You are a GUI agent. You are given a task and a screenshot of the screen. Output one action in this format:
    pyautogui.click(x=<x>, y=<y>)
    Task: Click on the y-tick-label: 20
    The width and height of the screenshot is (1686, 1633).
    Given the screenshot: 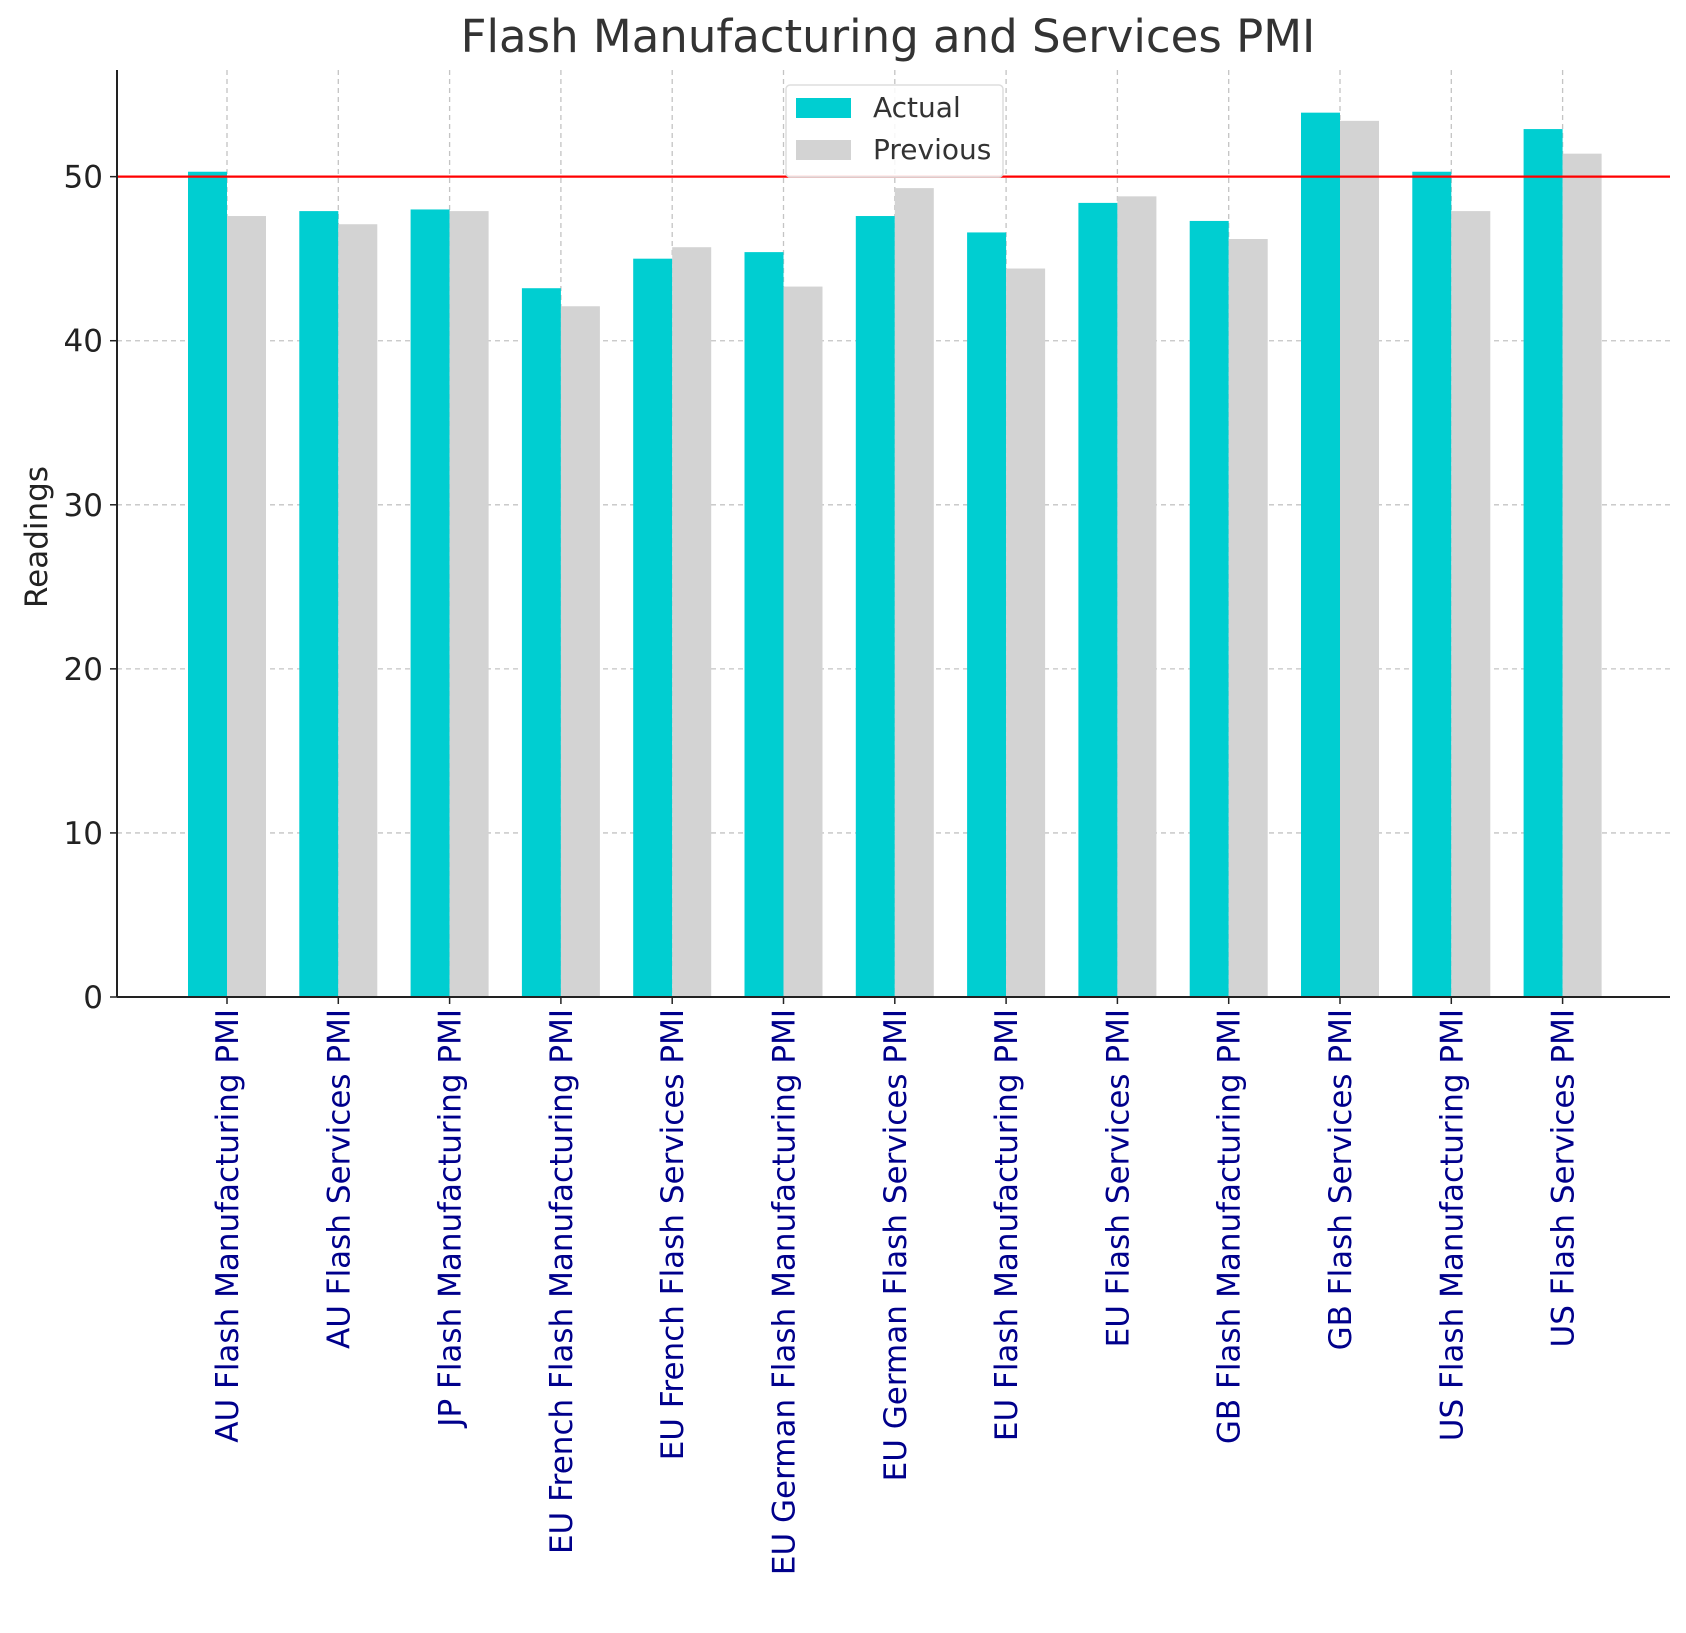 What is the action you would take?
    pyautogui.click(x=83, y=670)
    